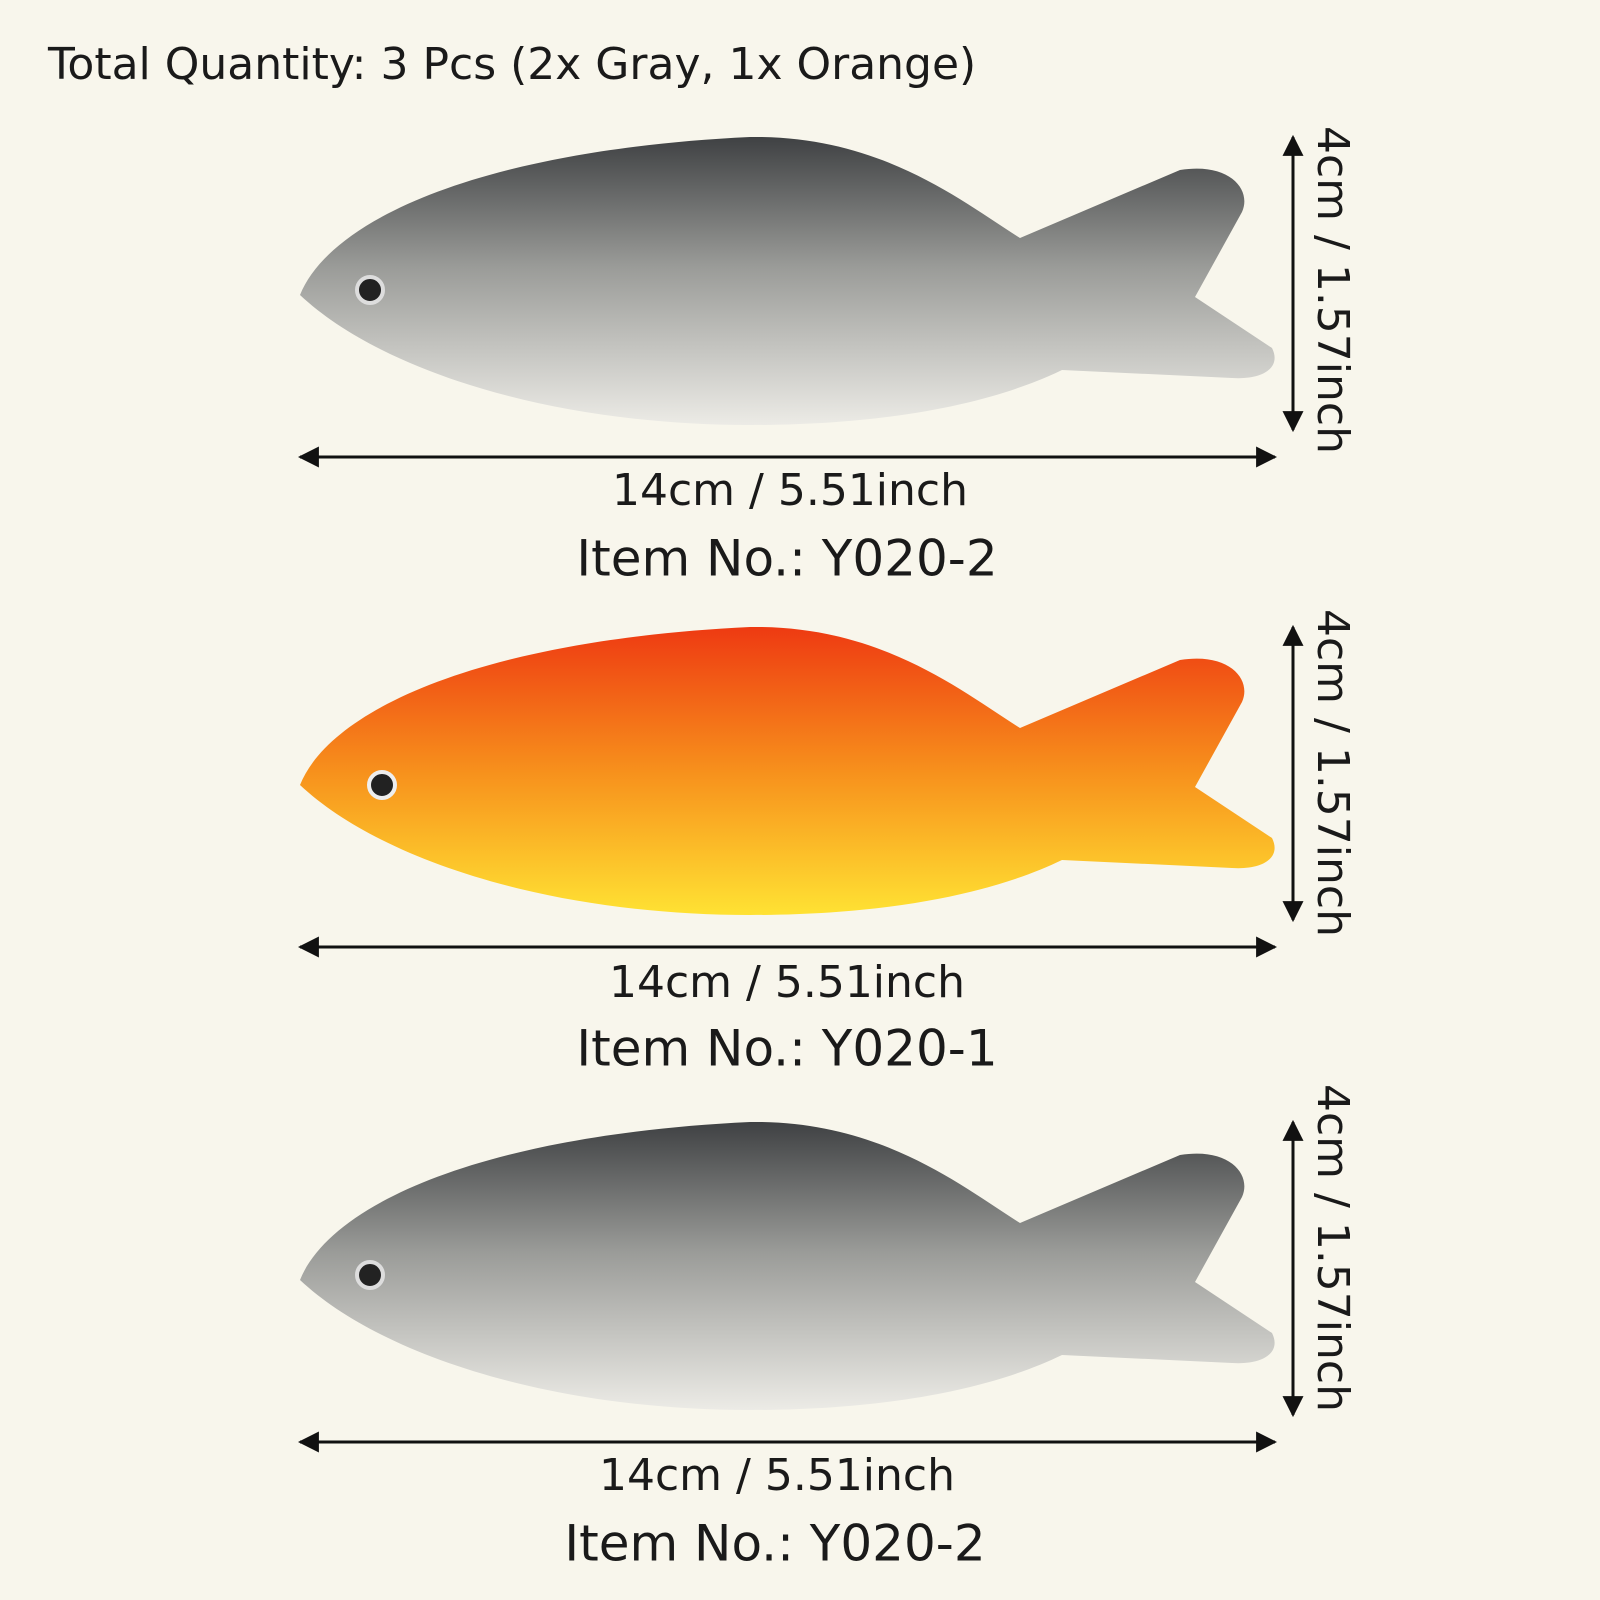 The image size is (1600, 1600). Describe the element at coordinates (786, 1049) in the screenshot. I see `item-number: Item No.: Y020-1` at that location.